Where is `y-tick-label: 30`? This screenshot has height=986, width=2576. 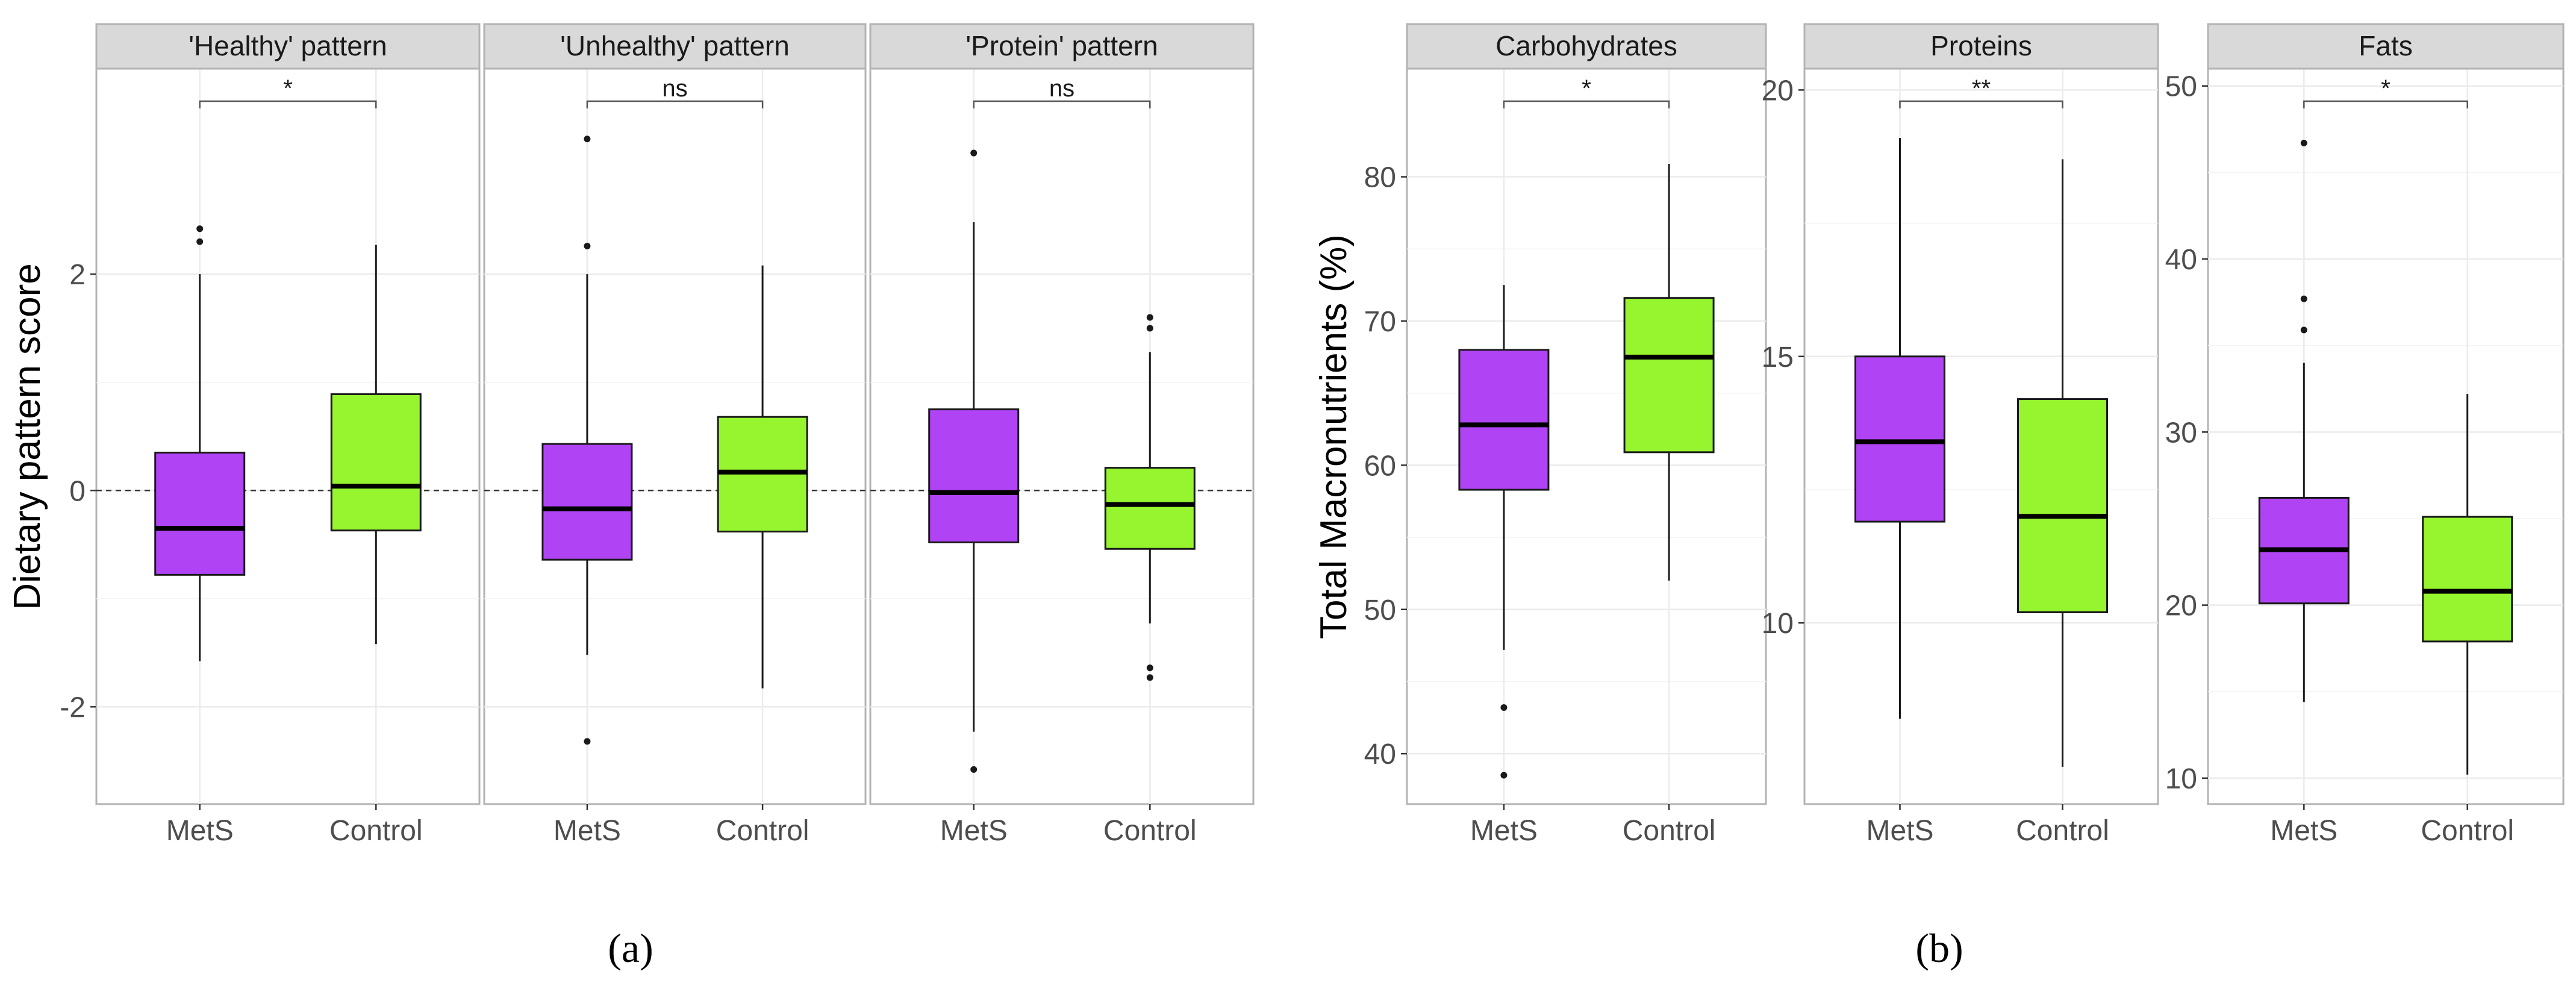 y-tick-label: 30 is located at coordinates (2181, 433).